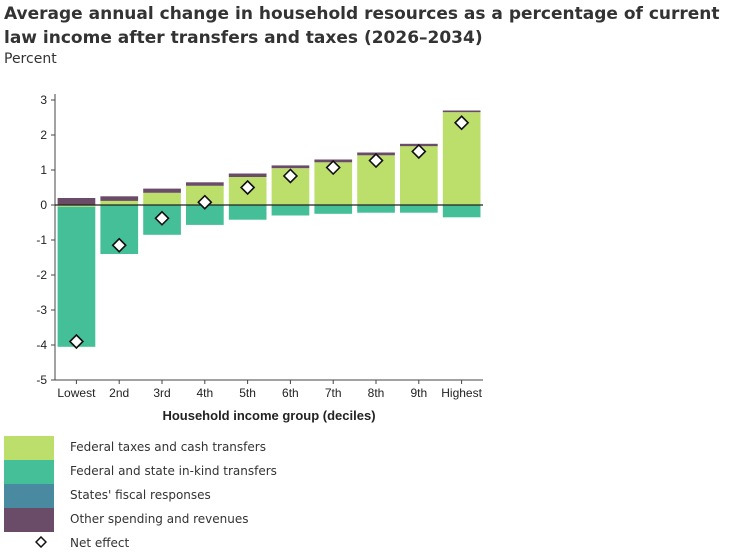 The height and width of the screenshot is (556, 755). Describe the element at coordinates (161, 393) in the screenshot. I see `x-tick-label: 3rd` at that location.